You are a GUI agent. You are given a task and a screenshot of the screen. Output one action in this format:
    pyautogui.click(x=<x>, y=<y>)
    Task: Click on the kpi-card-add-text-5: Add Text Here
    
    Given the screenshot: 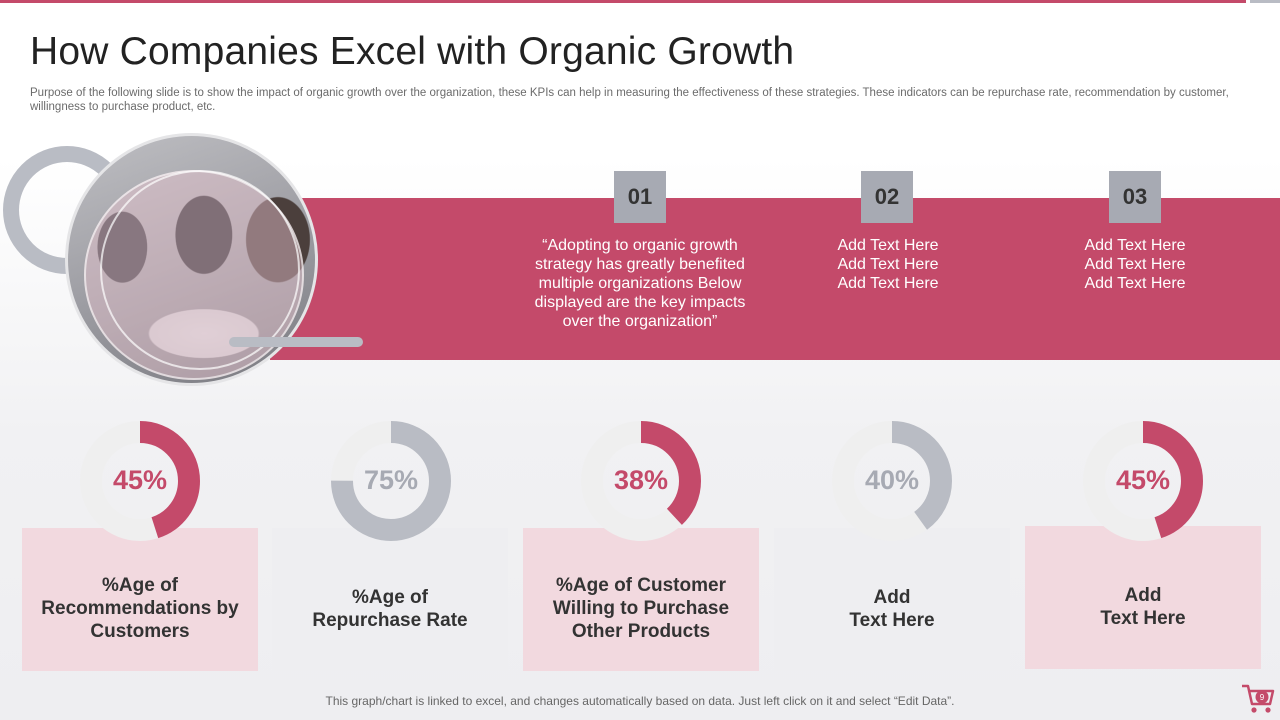 What is the action you would take?
    pyautogui.click(x=1143, y=597)
    